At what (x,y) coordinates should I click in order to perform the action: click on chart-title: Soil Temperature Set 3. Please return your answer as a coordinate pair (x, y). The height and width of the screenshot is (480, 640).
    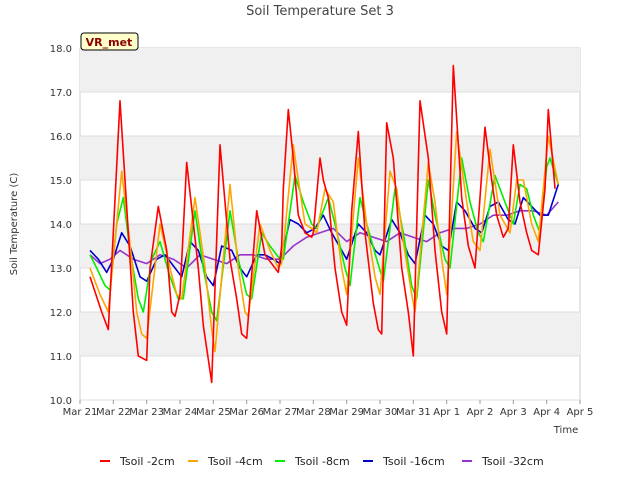
    Looking at the image, I should click on (320, 11).